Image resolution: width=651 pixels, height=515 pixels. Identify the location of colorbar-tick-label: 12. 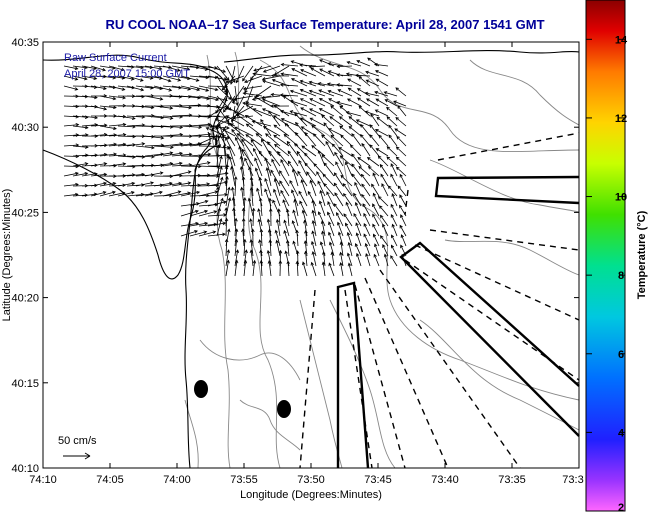
(621, 119).